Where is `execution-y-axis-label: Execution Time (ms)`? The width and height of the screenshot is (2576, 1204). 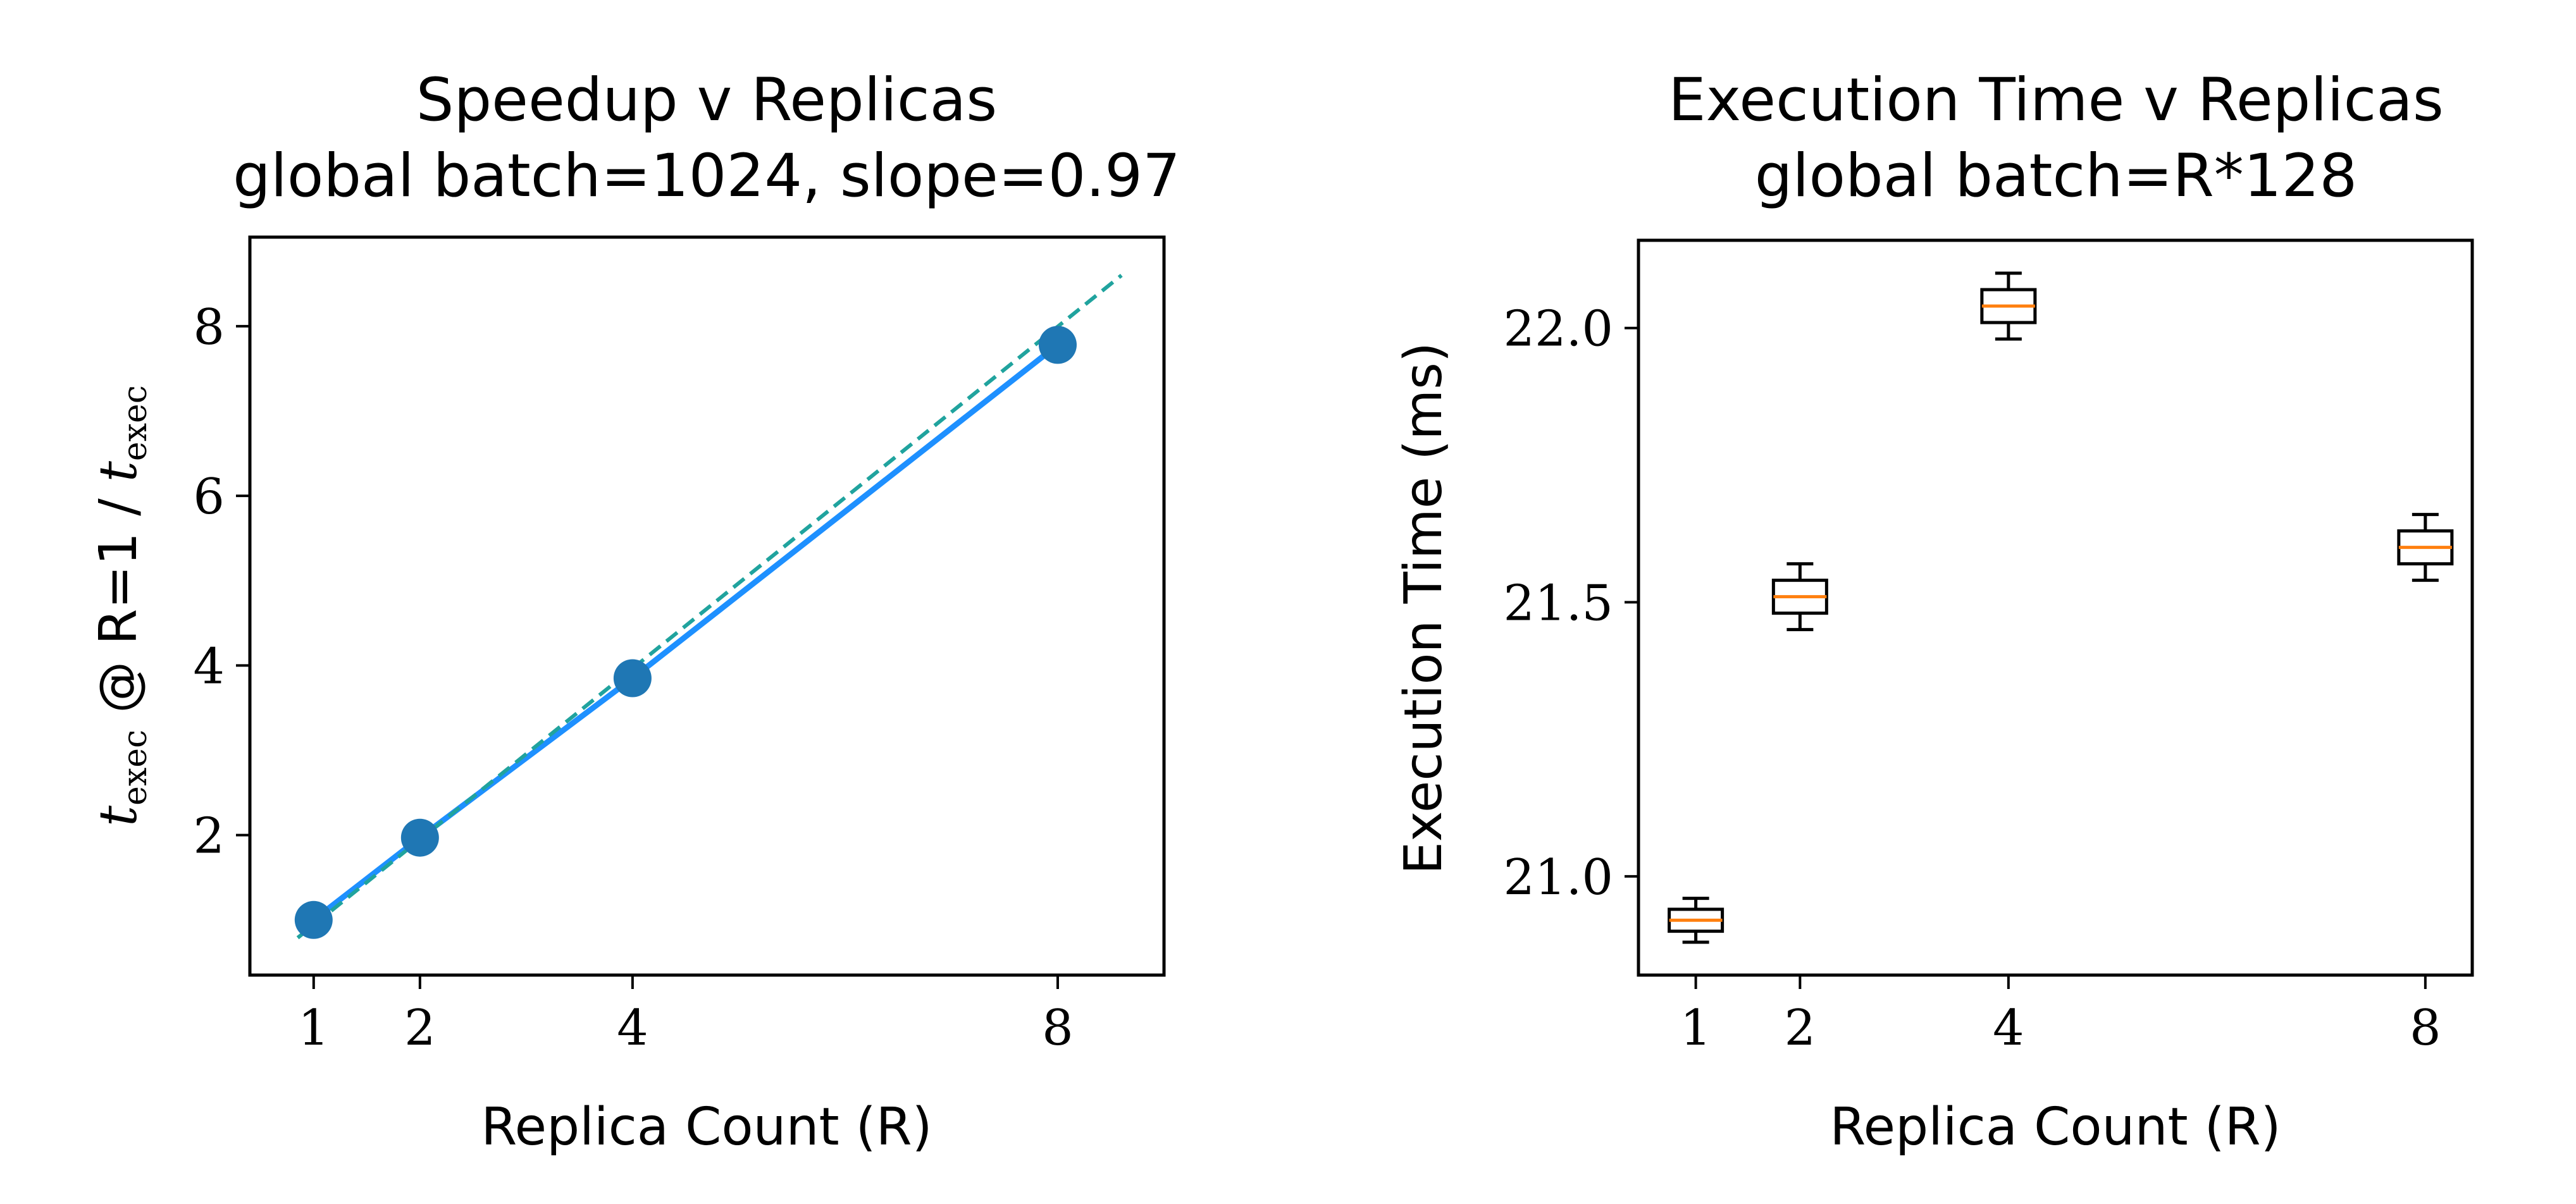
execution-y-axis-label: Execution Time (ms) is located at coordinates (1424, 608).